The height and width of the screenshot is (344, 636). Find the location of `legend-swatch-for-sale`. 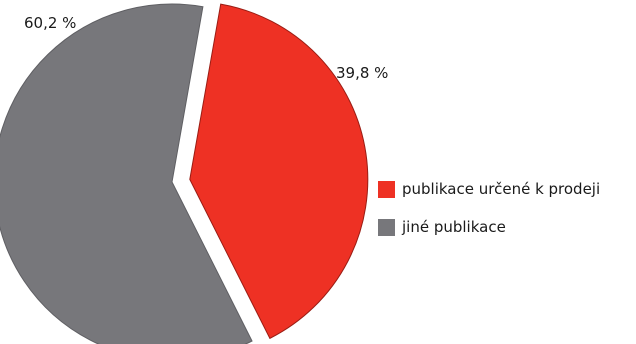

legend-swatch-for-sale is located at coordinates (386, 189).